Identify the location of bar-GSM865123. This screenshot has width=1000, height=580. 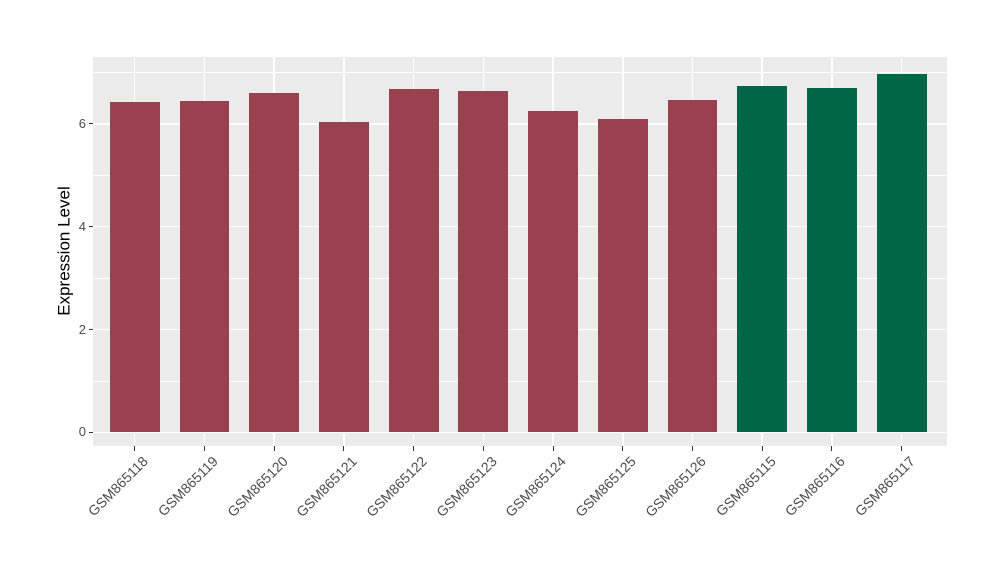
(483, 262).